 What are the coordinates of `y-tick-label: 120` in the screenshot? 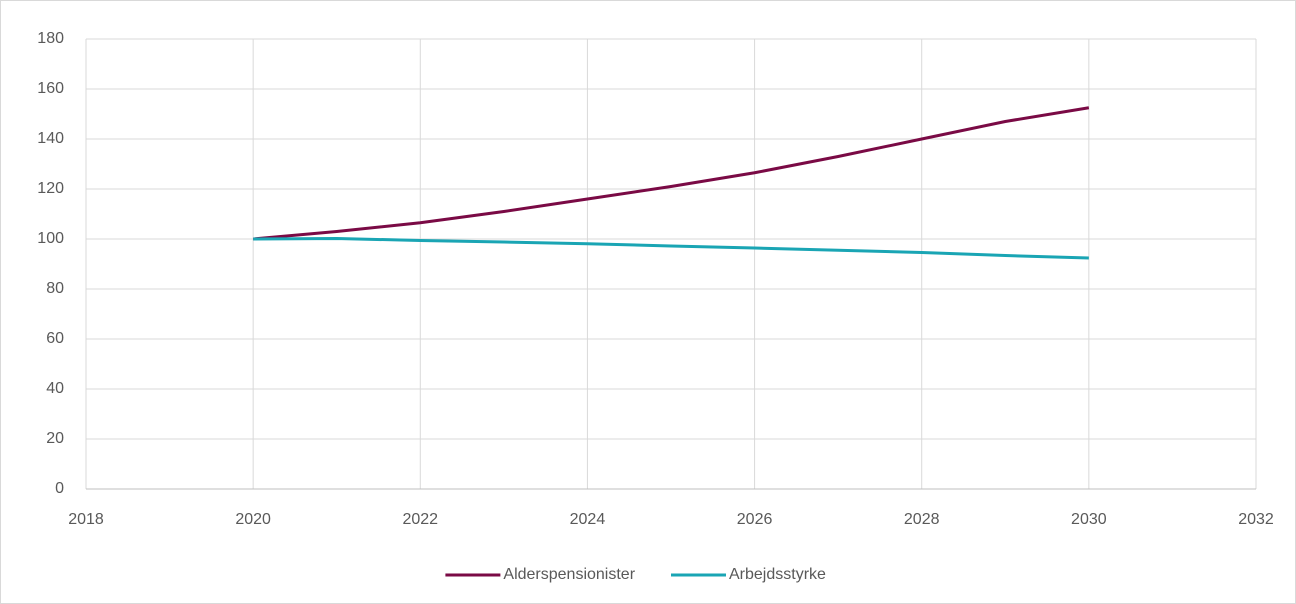 It's located at (50, 188).